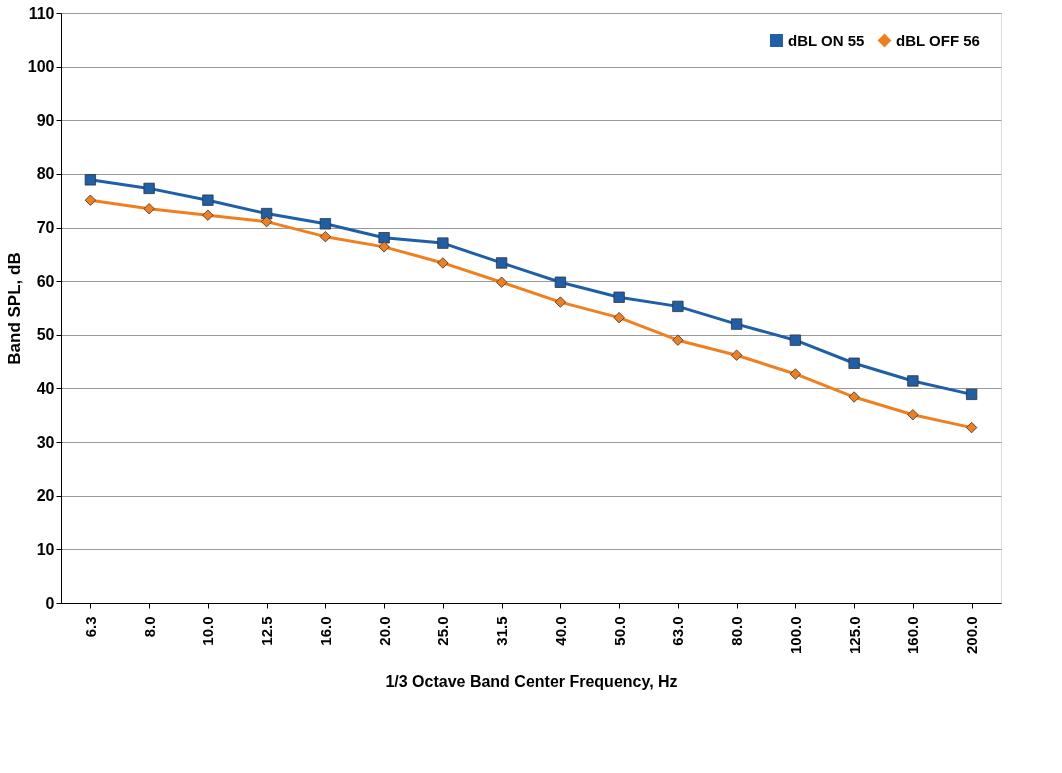 This screenshot has height=773, width=1062. I want to click on x-tick-label: 12.5, so click(267, 631).